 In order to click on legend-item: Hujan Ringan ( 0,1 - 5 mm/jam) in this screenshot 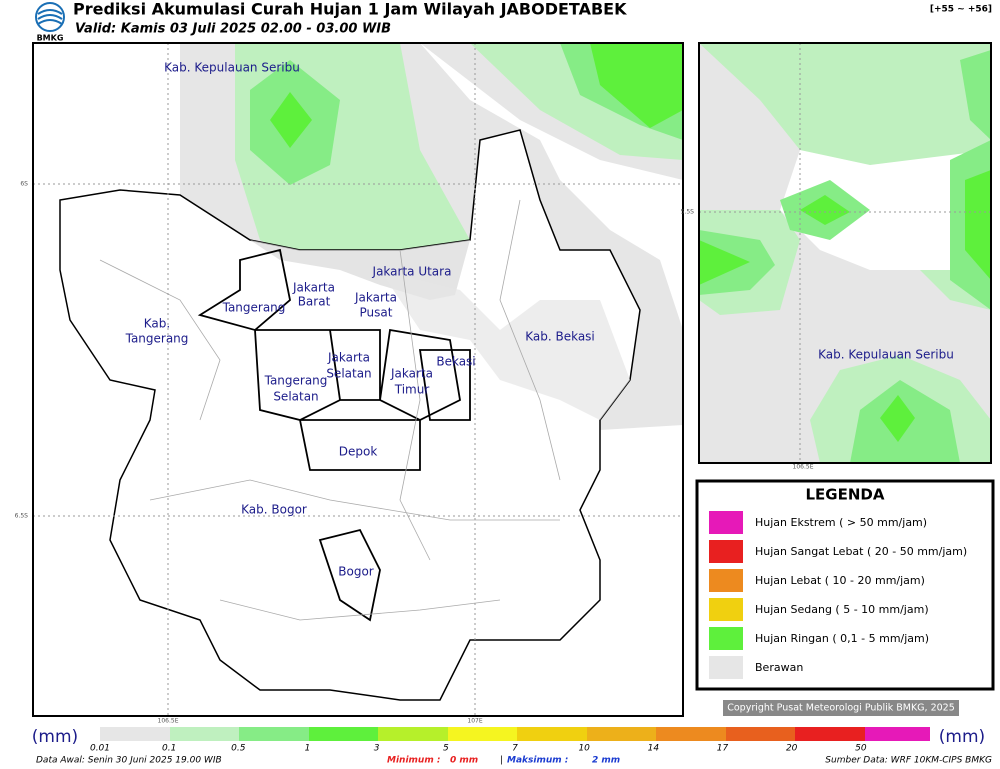, I will do `click(842, 638)`.